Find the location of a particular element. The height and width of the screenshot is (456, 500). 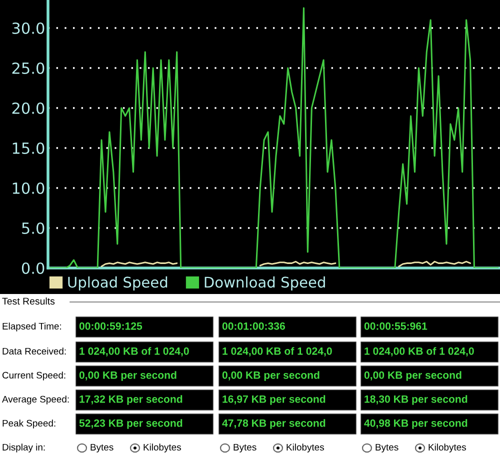

text: 16,97 KB per second is located at coordinates (274, 400).